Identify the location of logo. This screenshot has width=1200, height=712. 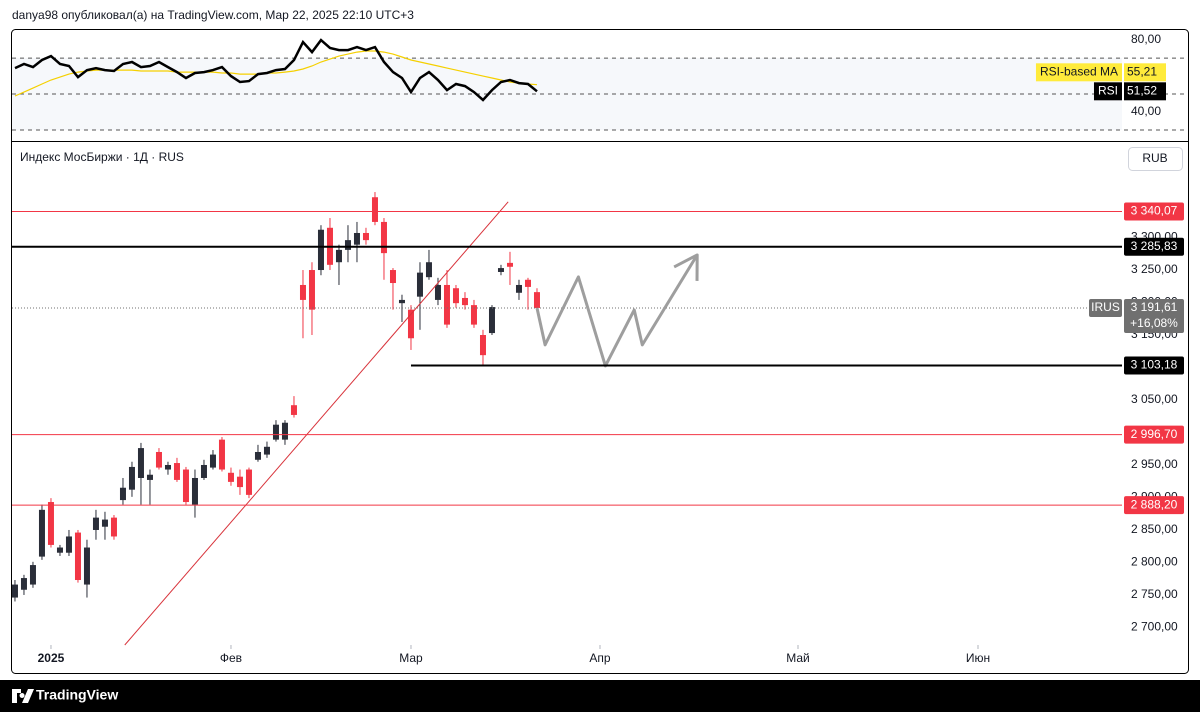
(23, 696).